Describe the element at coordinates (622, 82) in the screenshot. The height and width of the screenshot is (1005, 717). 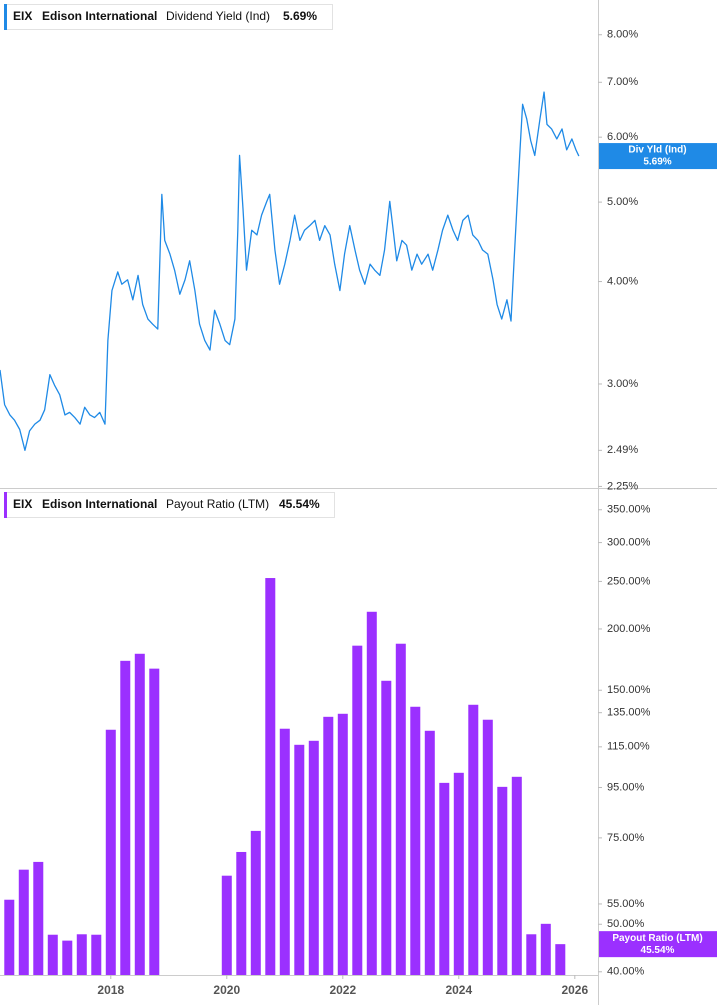
I see `y-tick-label: 7.00%` at that location.